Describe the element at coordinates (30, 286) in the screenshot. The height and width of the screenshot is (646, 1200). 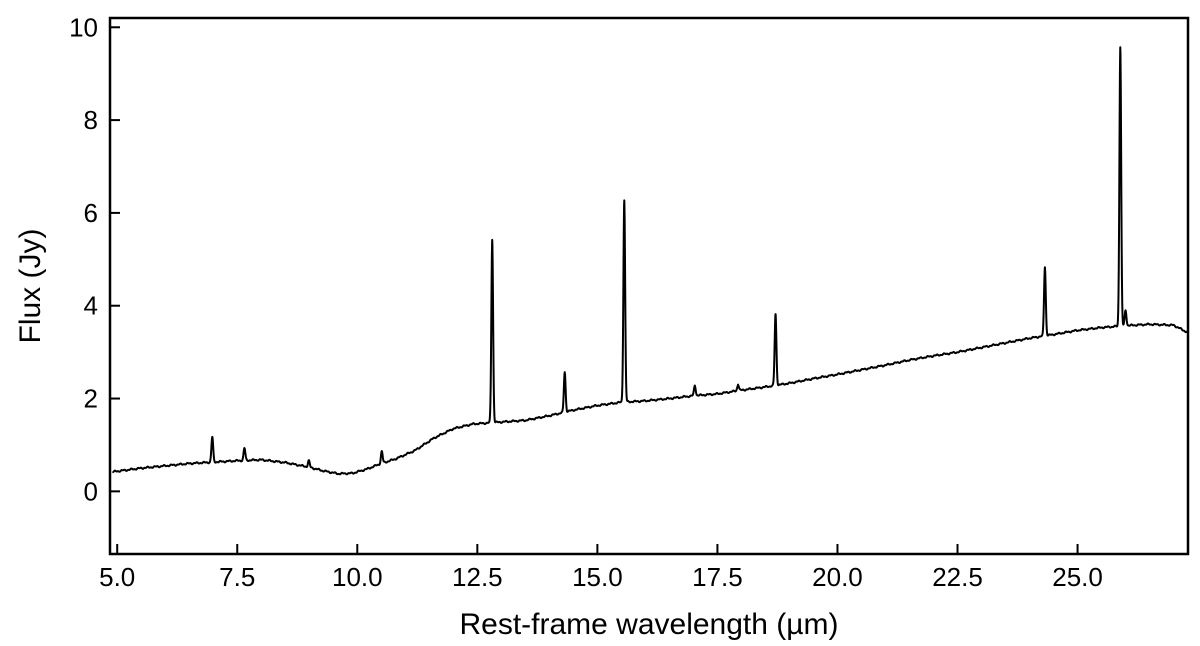
I see `y-axis-title: Flux (Jy)` at that location.